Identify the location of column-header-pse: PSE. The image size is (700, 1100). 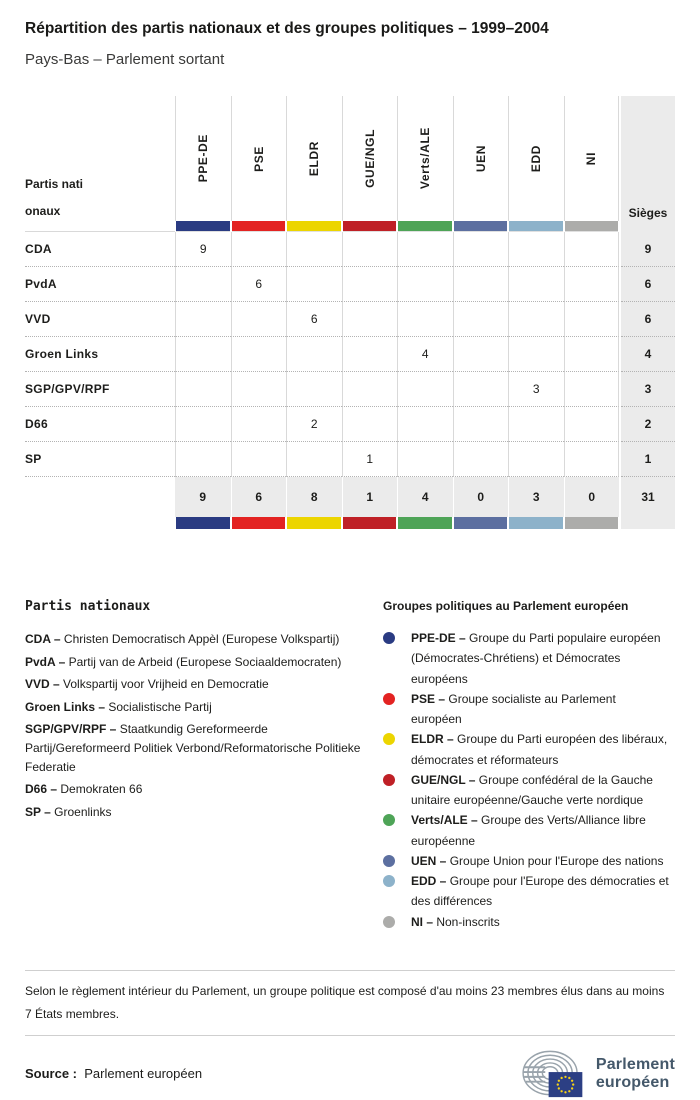
(258, 158).